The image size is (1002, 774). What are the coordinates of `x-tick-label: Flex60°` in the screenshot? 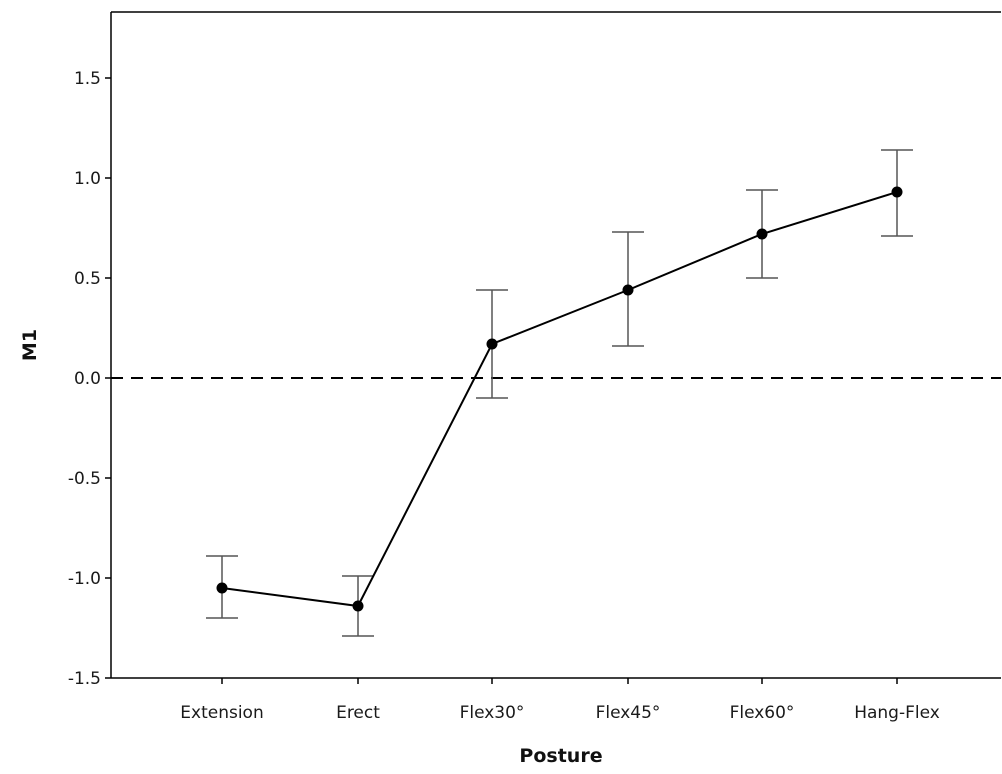 It's located at (762, 713).